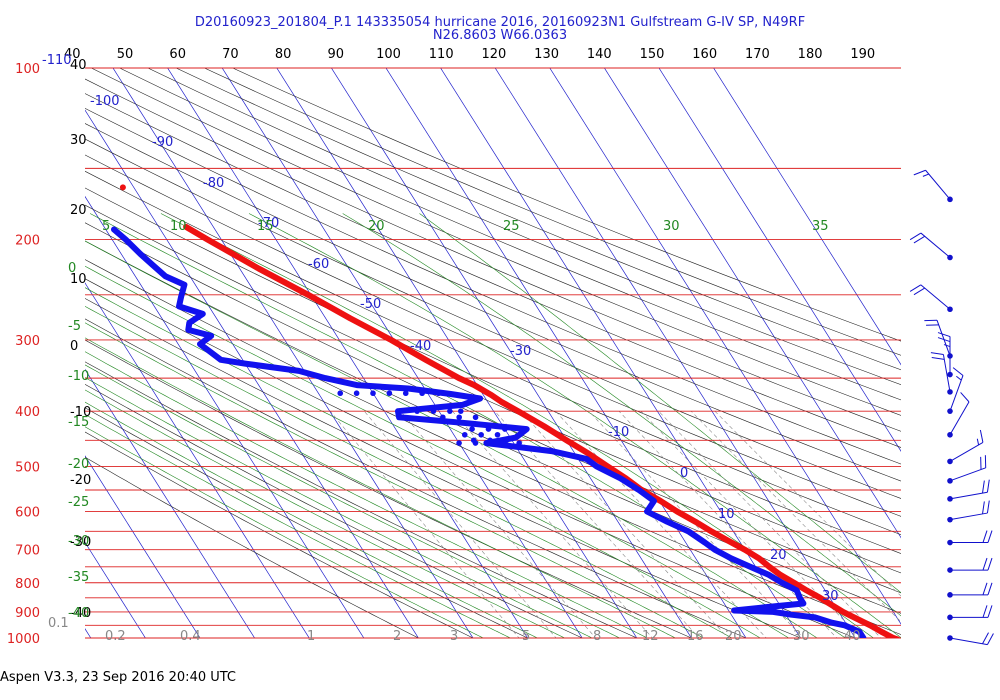 Image resolution: width=1000 pixels, height=700 pixels. I want to click on moist-adiabat-line, so click(284, 532).